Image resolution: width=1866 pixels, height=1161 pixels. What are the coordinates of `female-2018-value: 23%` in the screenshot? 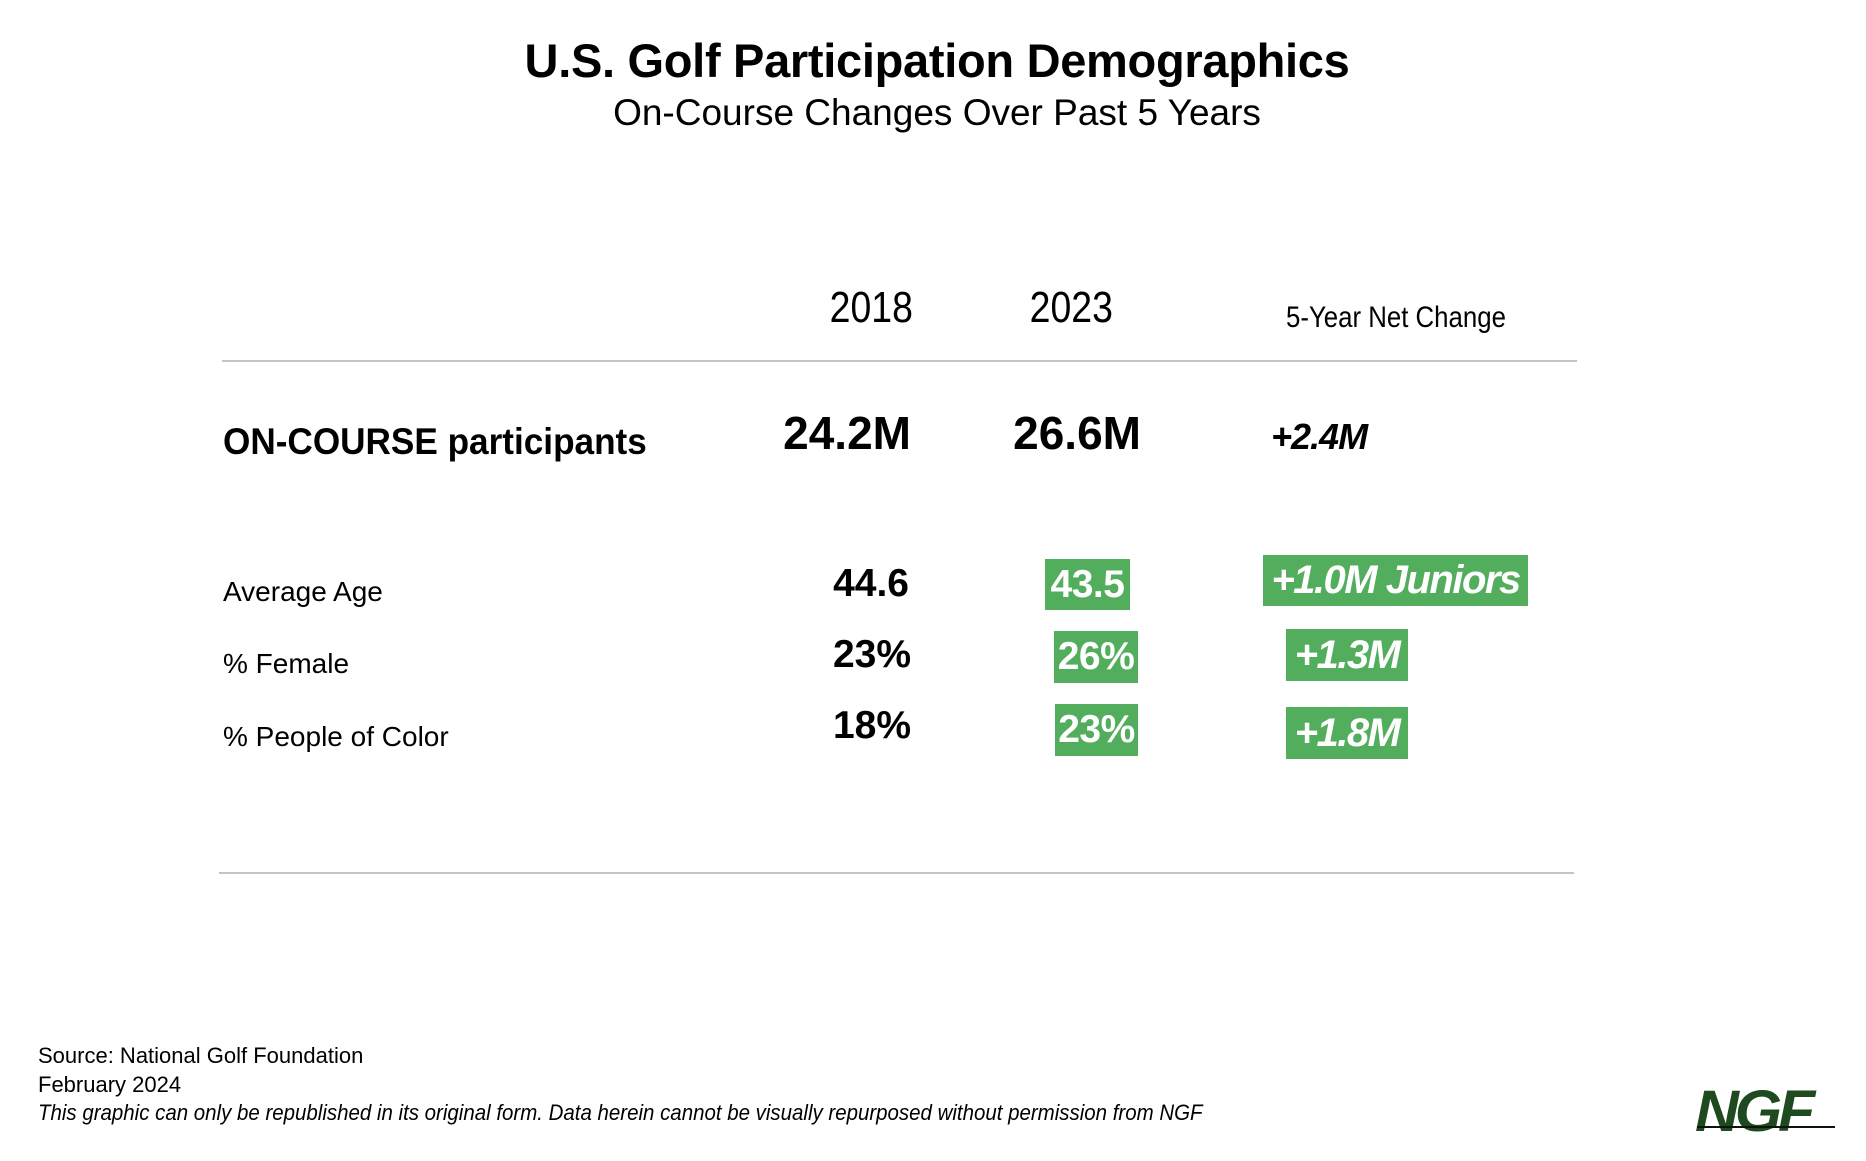 It's located at (871, 654).